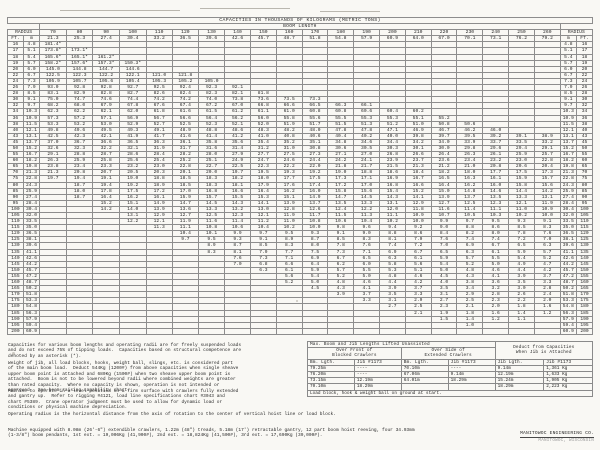 Image resolution: width=600 pixels, height=450 pixels. What do you see at coordinates (568, 331) in the screenshot?
I see `radius-m-right: 60.9` at bounding box center [568, 331].